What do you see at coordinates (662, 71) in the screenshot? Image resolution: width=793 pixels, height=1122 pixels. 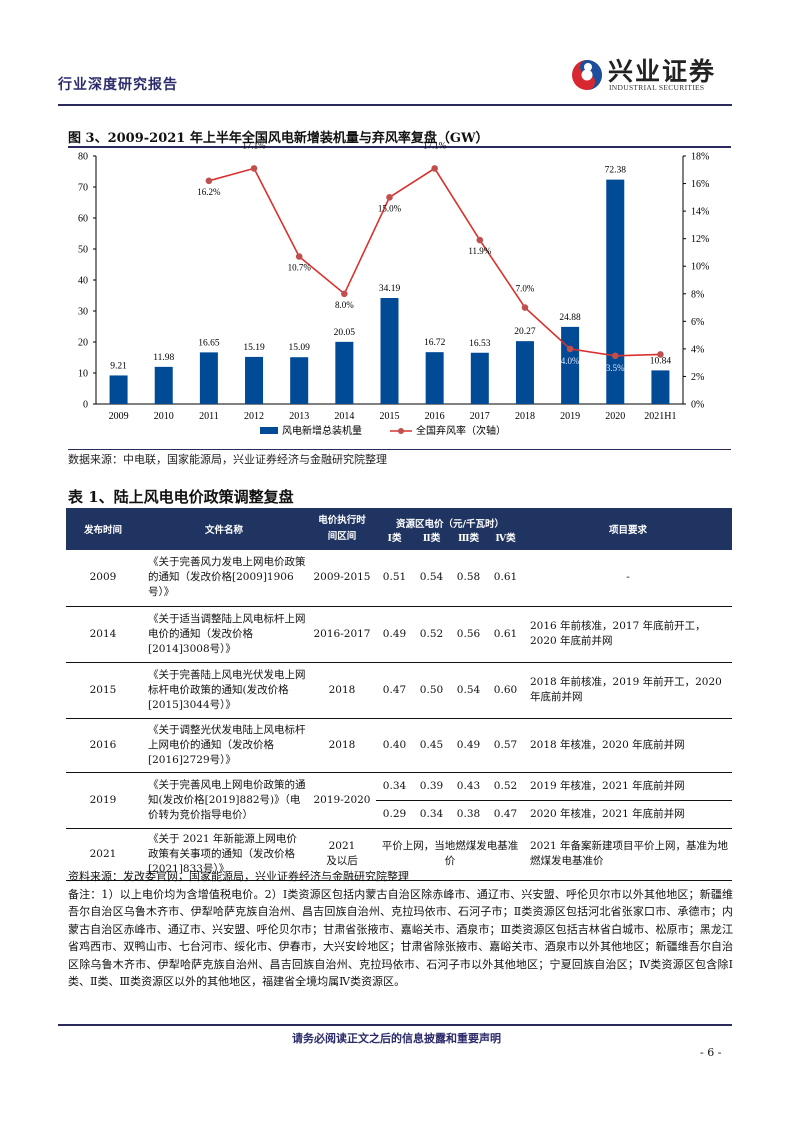 I see `logo-text-cn: 兴业证券` at bounding box center [662, 71].